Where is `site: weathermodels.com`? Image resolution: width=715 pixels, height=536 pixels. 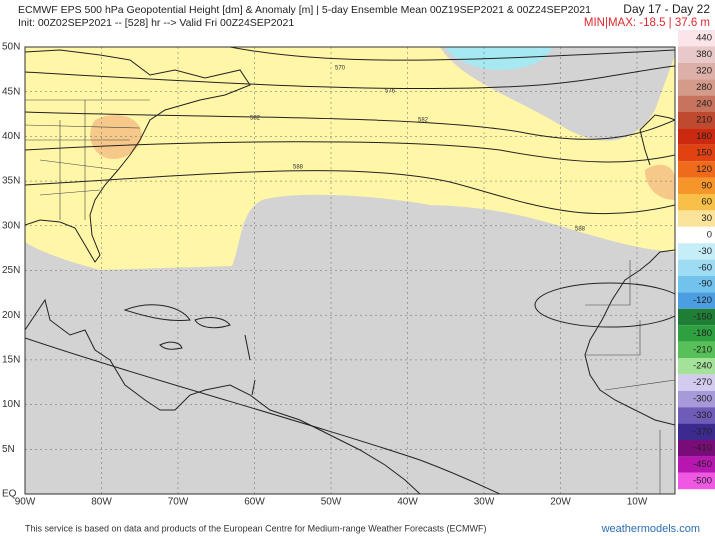 site: weathermodels.com is located at coordinates (650, 529).